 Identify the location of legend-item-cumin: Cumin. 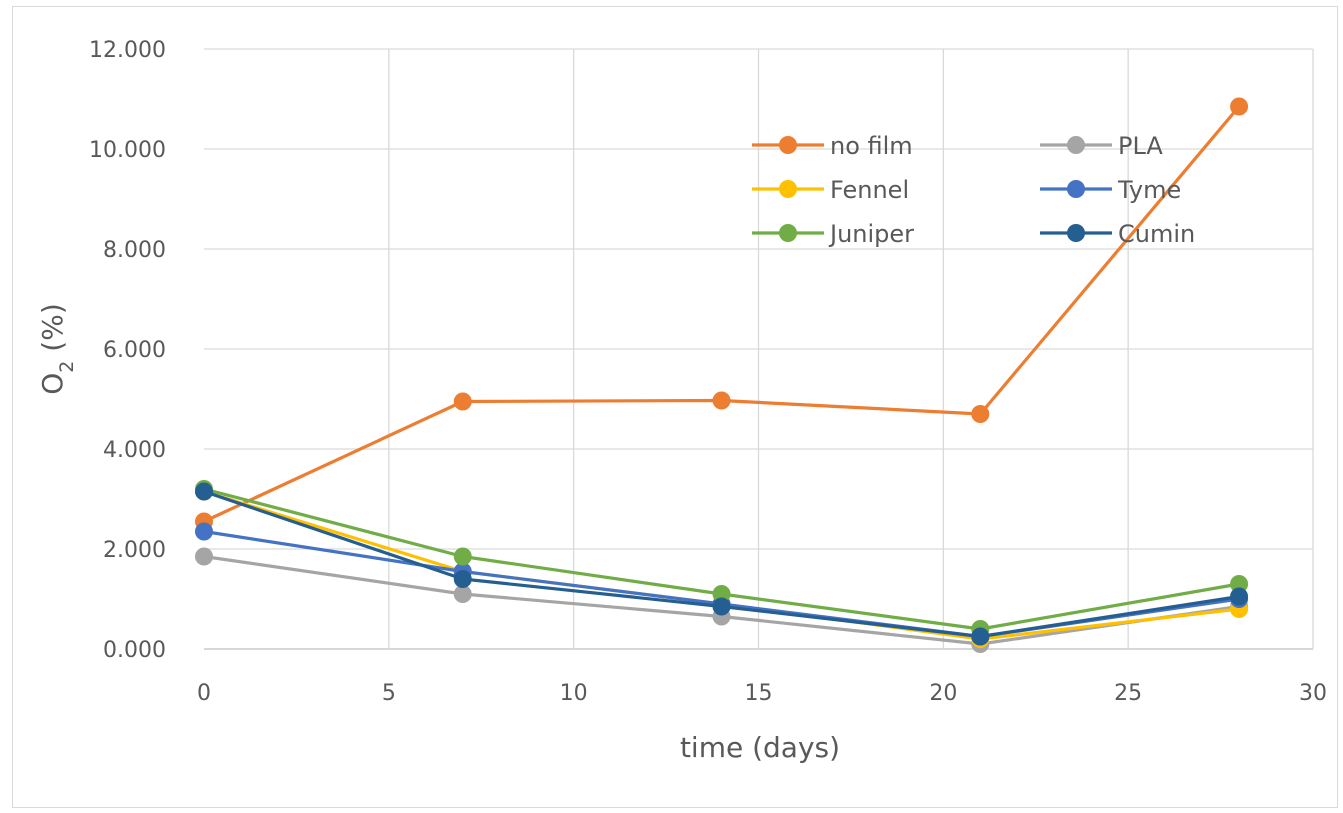
(1117, 234).